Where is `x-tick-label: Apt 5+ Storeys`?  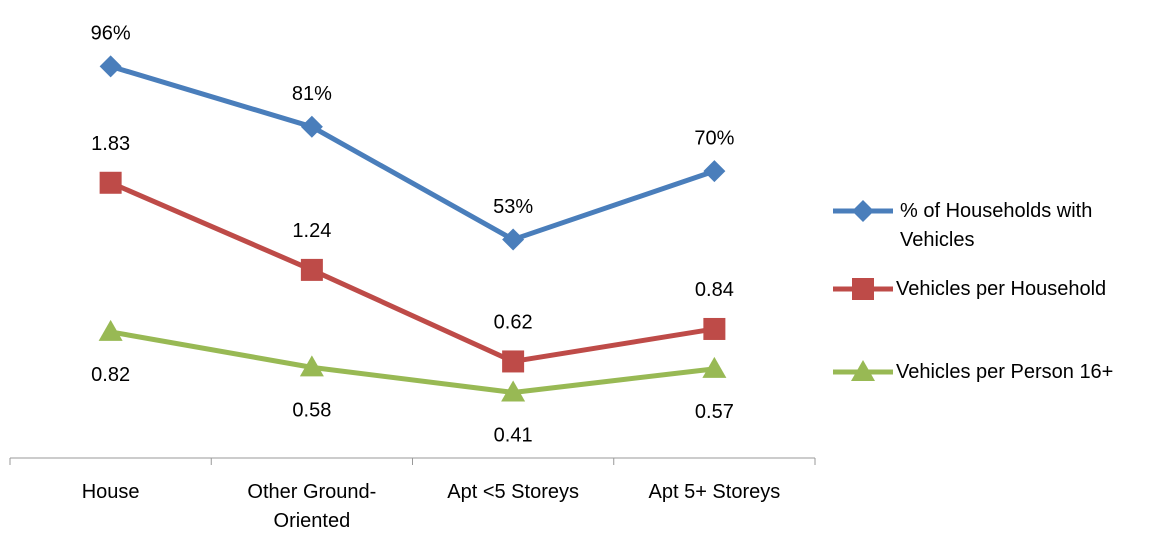
x-tick-label: Apt 5+ Storeys is located at coordinates (714, 492).